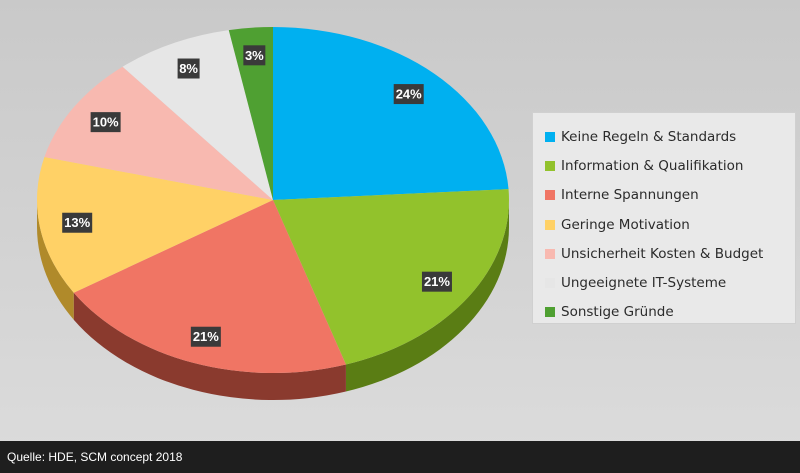 The height and width of the screenshot is (473, 800). Describe the element at coordinates (662, 253) in the screenshot. I see `legend-label: Unsicherheit Kosten & Budget` at that location.